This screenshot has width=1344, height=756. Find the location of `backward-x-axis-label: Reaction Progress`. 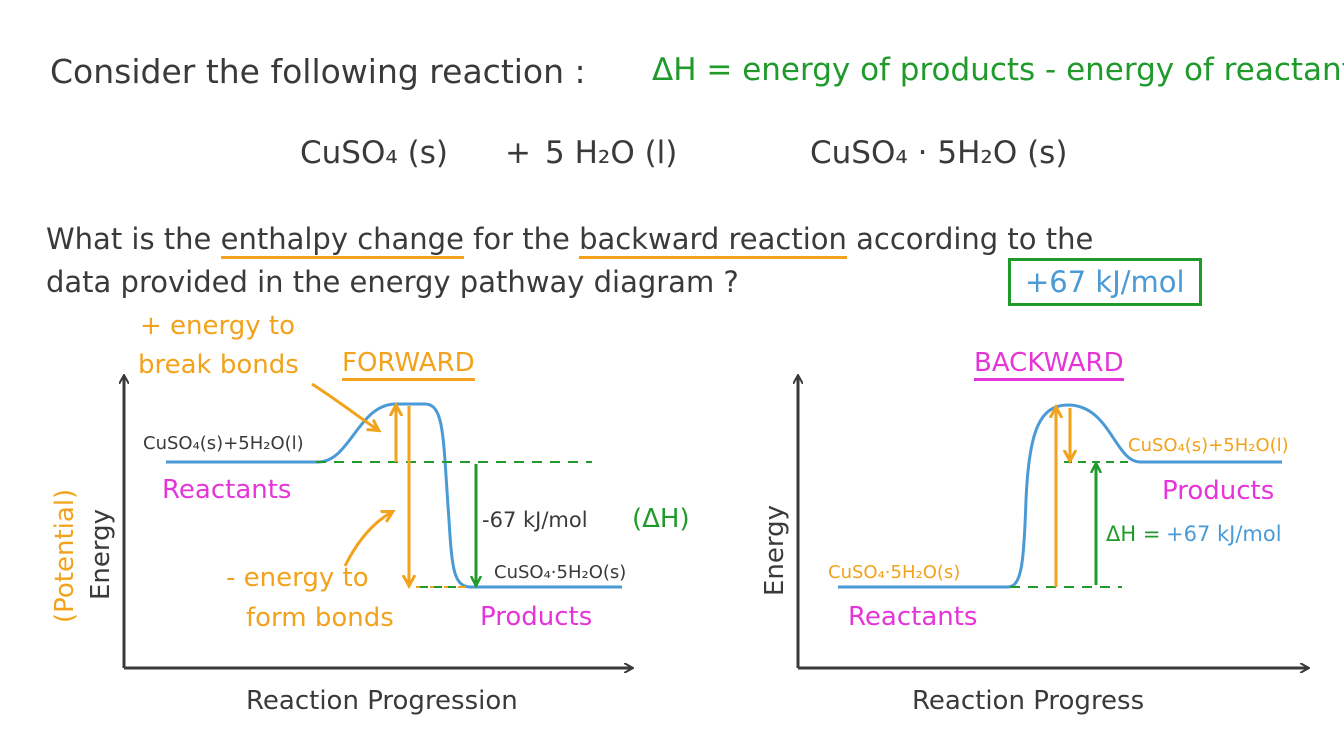

backward-x-axis-label: Reaction Progress is located at coordinates (1028, 701).